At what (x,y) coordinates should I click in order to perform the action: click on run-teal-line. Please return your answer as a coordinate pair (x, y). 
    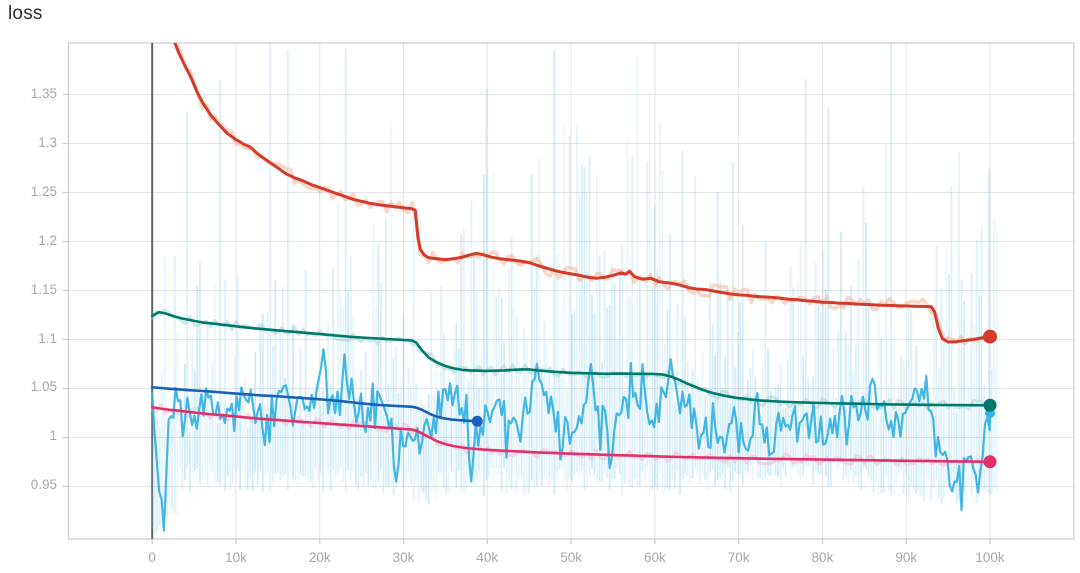
    Looking at the image, I should click on (571, 358).